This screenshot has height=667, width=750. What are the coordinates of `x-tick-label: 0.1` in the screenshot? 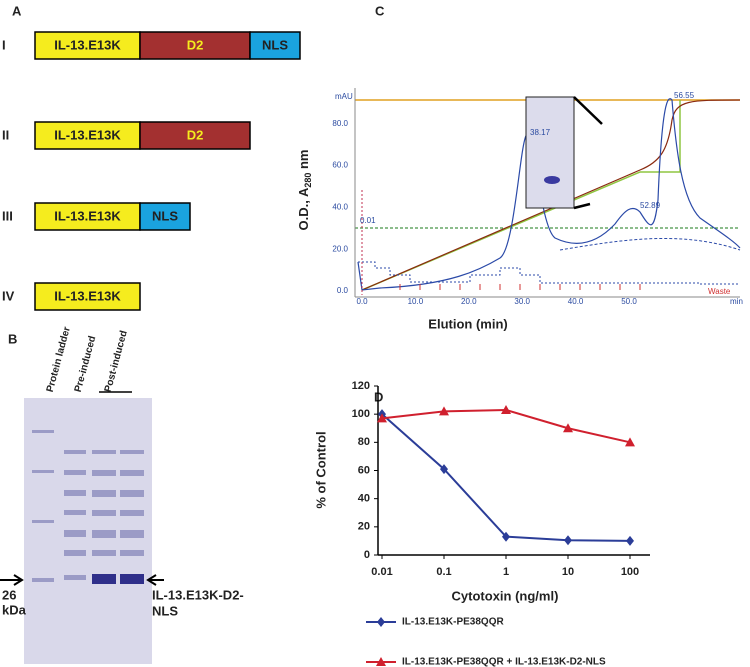 It's located at (443, 572).